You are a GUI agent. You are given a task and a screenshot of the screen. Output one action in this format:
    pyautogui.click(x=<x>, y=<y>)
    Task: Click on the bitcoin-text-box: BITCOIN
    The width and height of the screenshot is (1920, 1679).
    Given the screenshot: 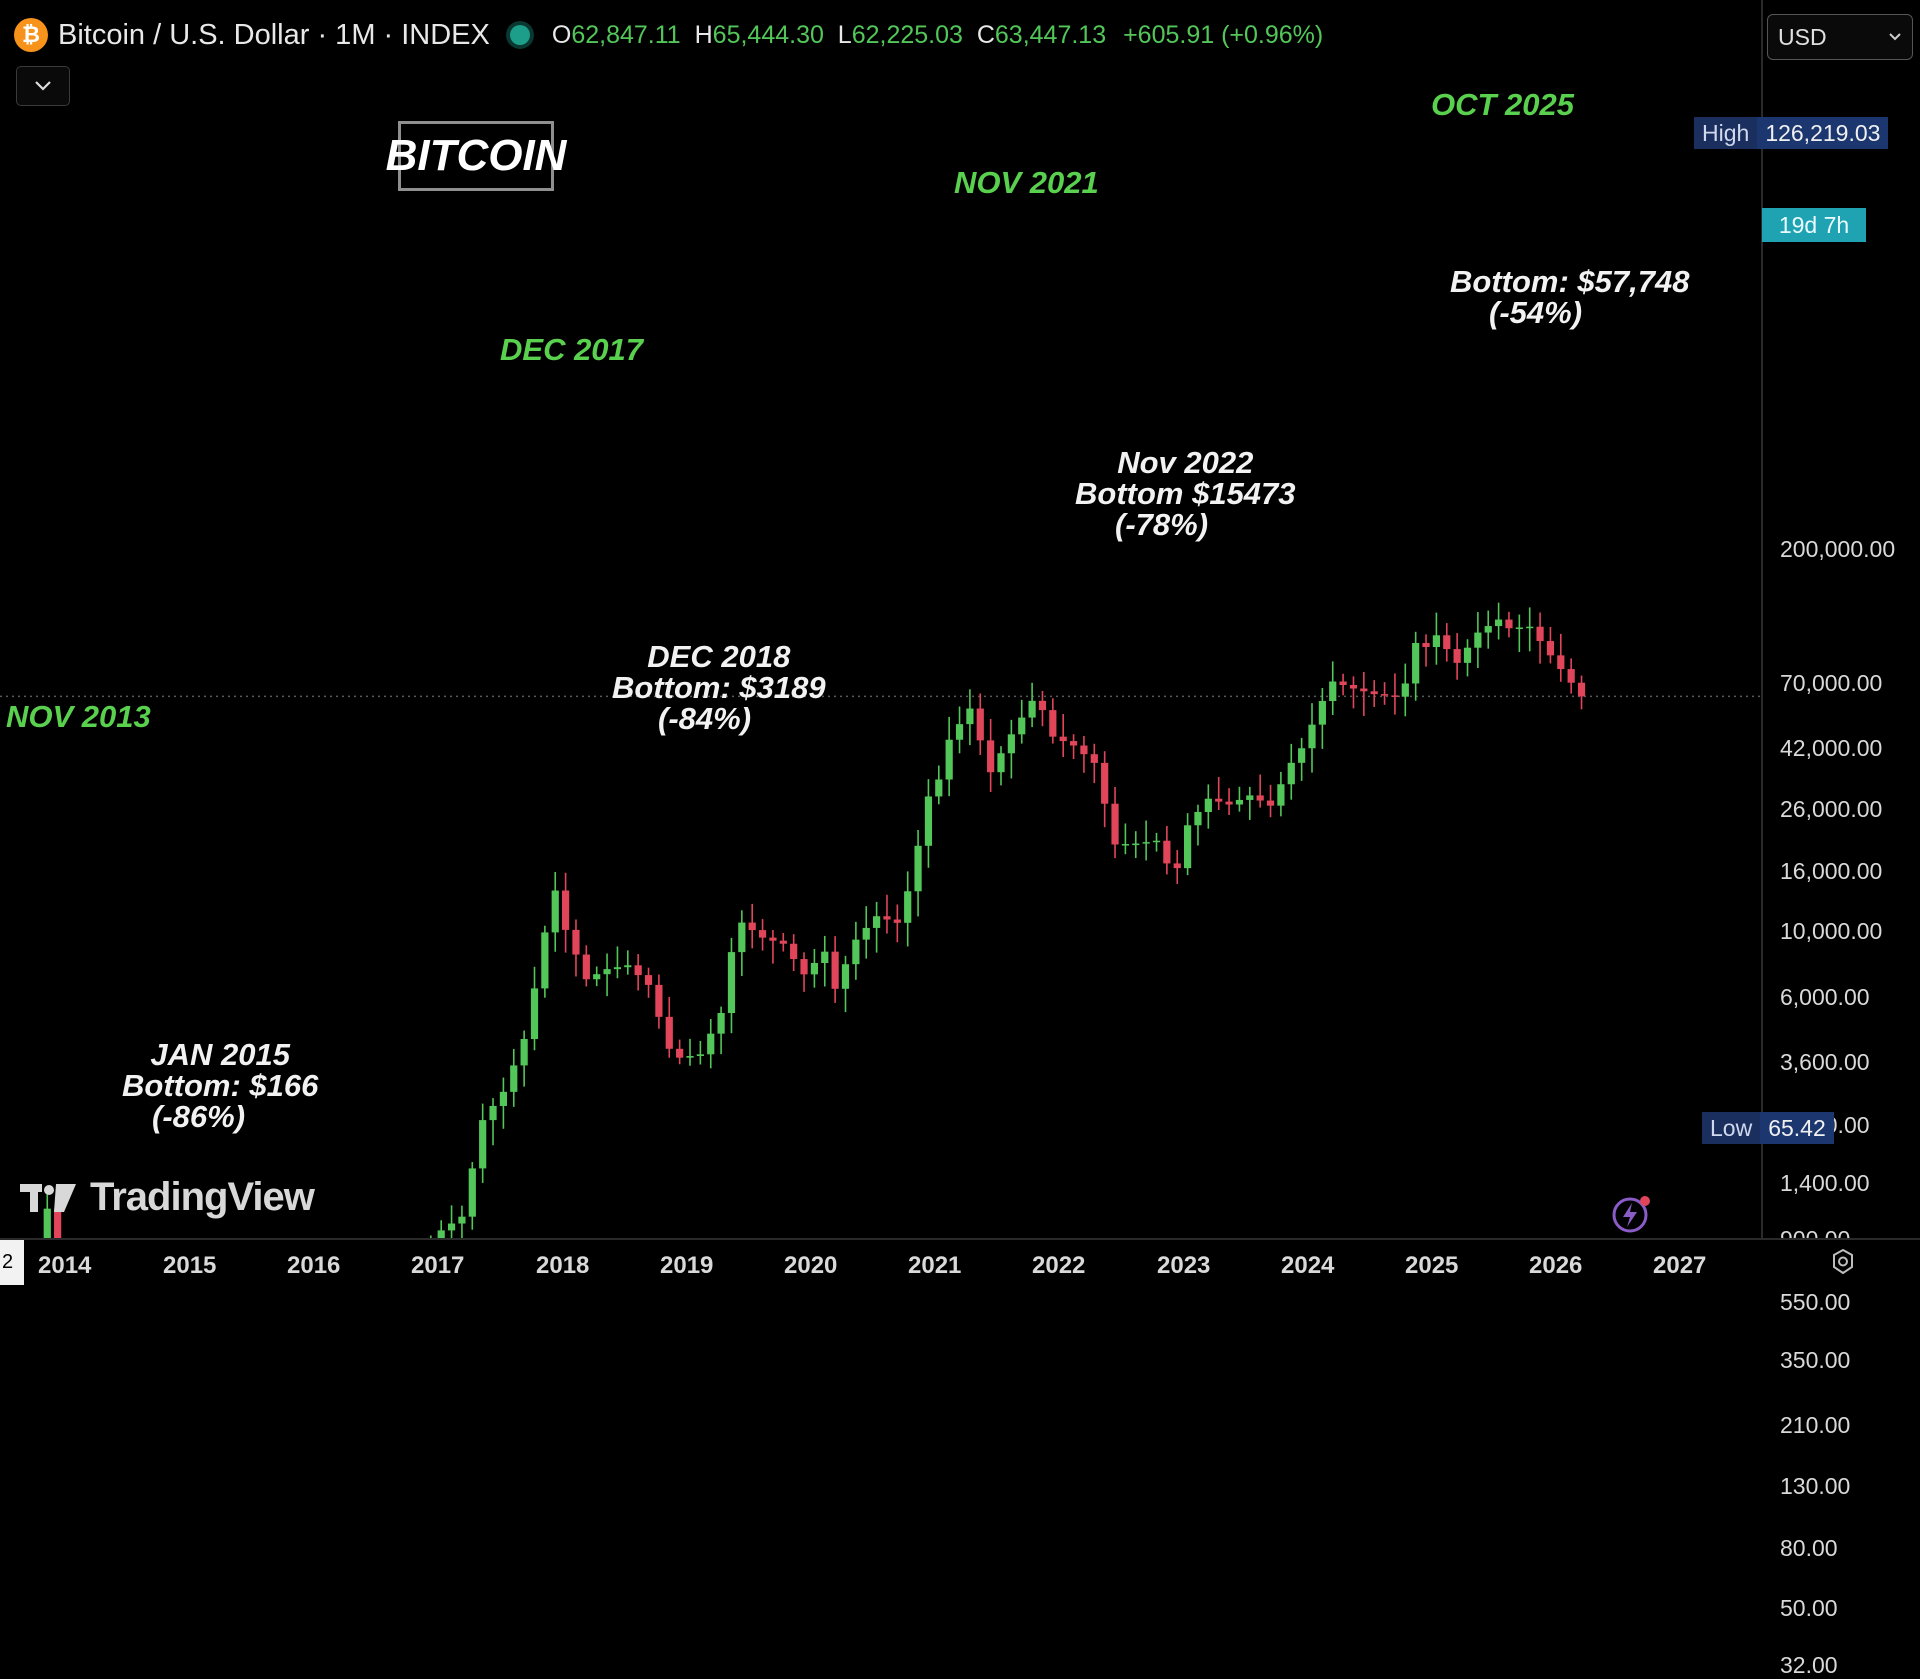 What is the action you would take?
    pyautogui.click(x=476, y=156)
    